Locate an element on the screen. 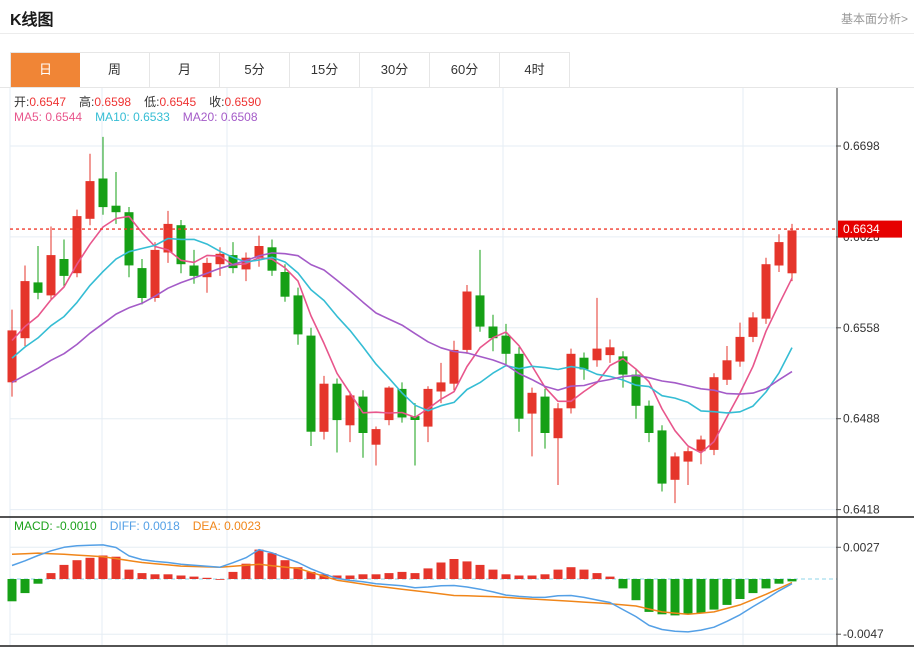 The width and height of the screenshot is (914, 650). dea-line is located at coordinates (402, 584).